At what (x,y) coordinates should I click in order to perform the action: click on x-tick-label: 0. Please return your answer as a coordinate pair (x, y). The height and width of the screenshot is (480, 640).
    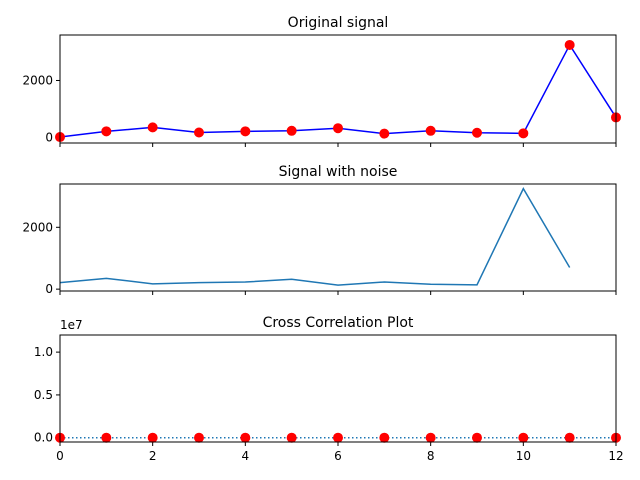
    Looking at the image, I should click on (60, 456).